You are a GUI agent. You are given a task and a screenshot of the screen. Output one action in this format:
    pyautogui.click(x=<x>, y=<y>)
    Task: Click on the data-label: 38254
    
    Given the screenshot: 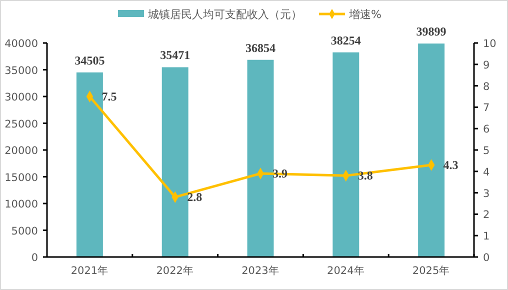 What is the action you would take?
    pyautogui.click(x=345, y=40)
    